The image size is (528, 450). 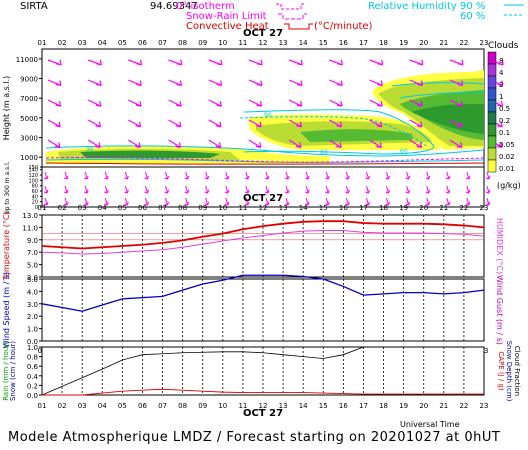 I want to click on hour-label-21: 21, so click(x=443, y=406).